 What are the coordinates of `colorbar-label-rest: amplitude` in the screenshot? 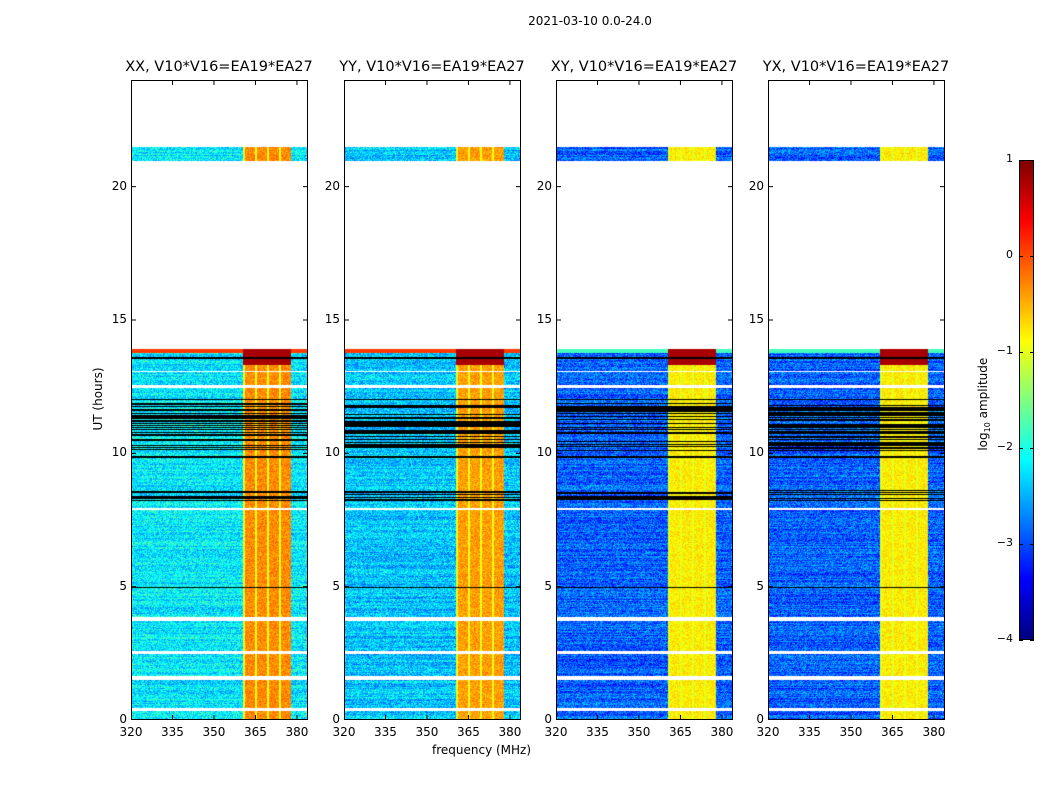 It's located at (982, 390).